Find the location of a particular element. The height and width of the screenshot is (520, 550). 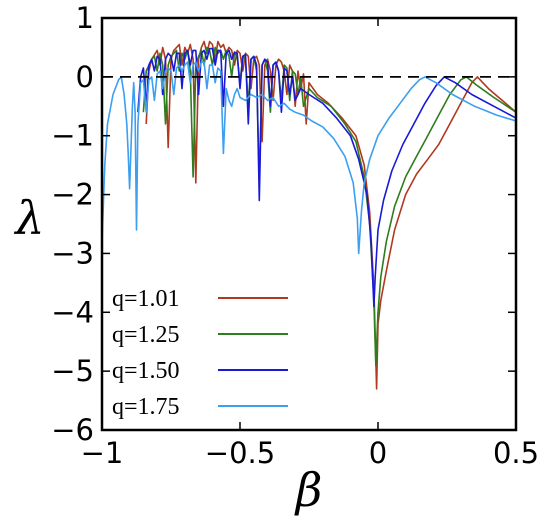

y-tick-label: −3 is located at coordinates (72, 253).